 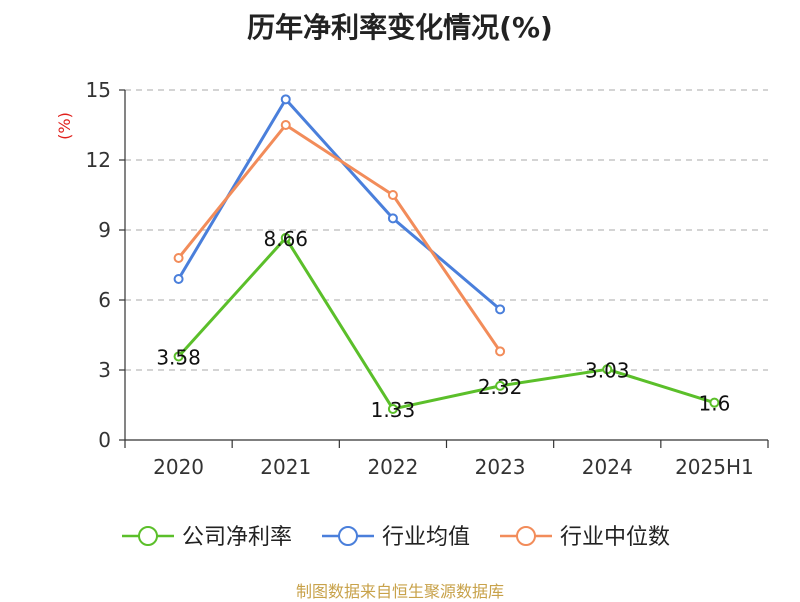 I want to click on data-label: 1.33, so click(x=393, y=410).